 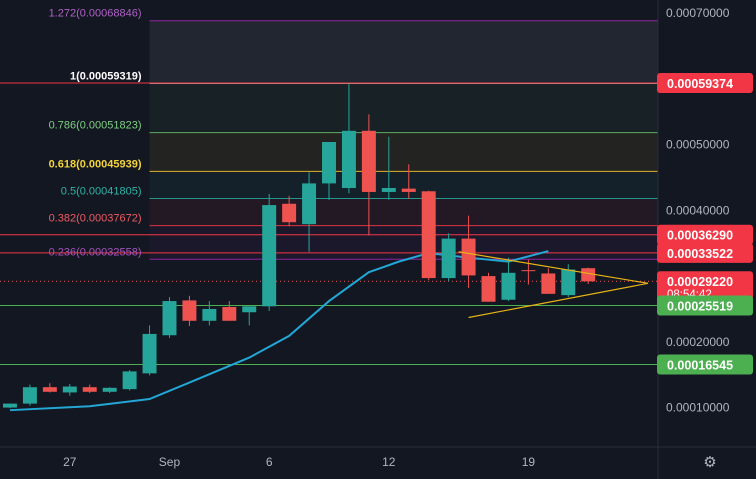 What do you see at coordinates (698, 210) in the screenshot?
I see `y-tick-label: 0.00040000` at bounding box center [698, 210].